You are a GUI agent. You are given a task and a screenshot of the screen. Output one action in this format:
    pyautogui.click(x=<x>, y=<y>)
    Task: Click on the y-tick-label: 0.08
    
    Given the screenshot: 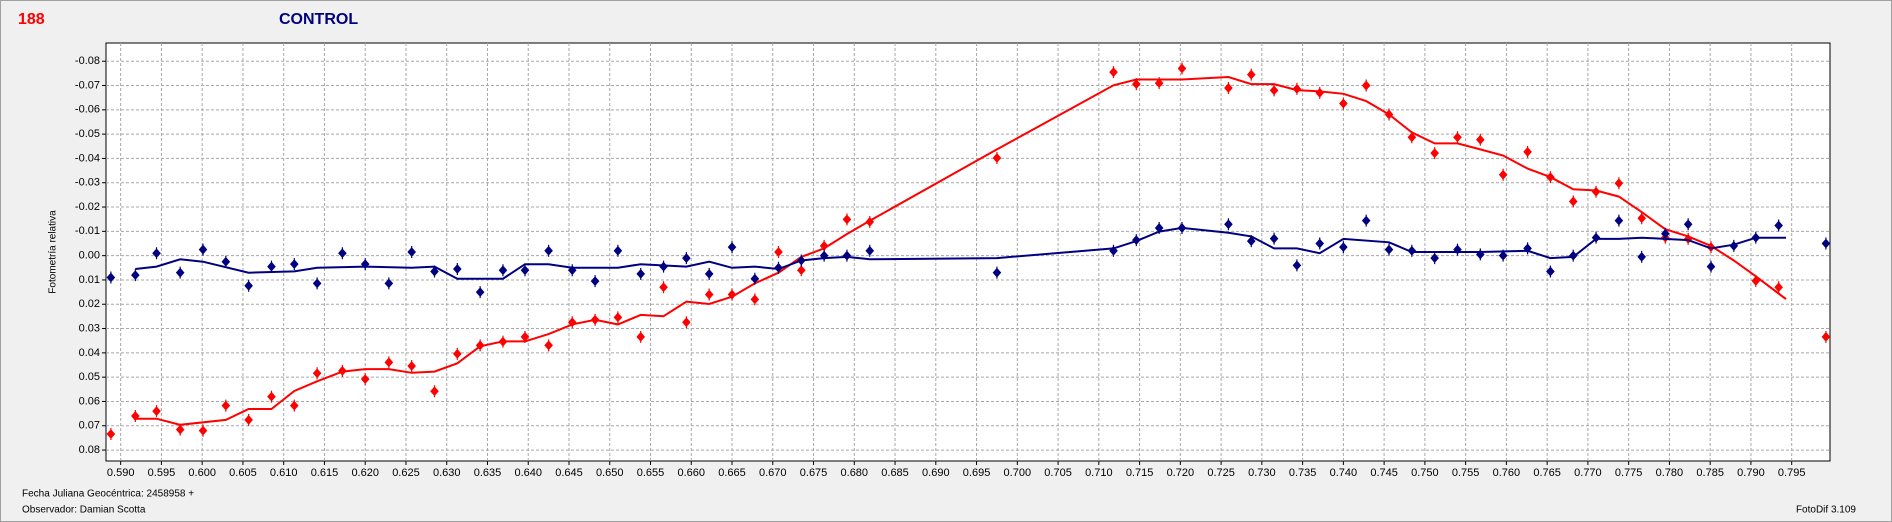 What is the action you would take?
    pyautogui.click(x=89, y=450)
    